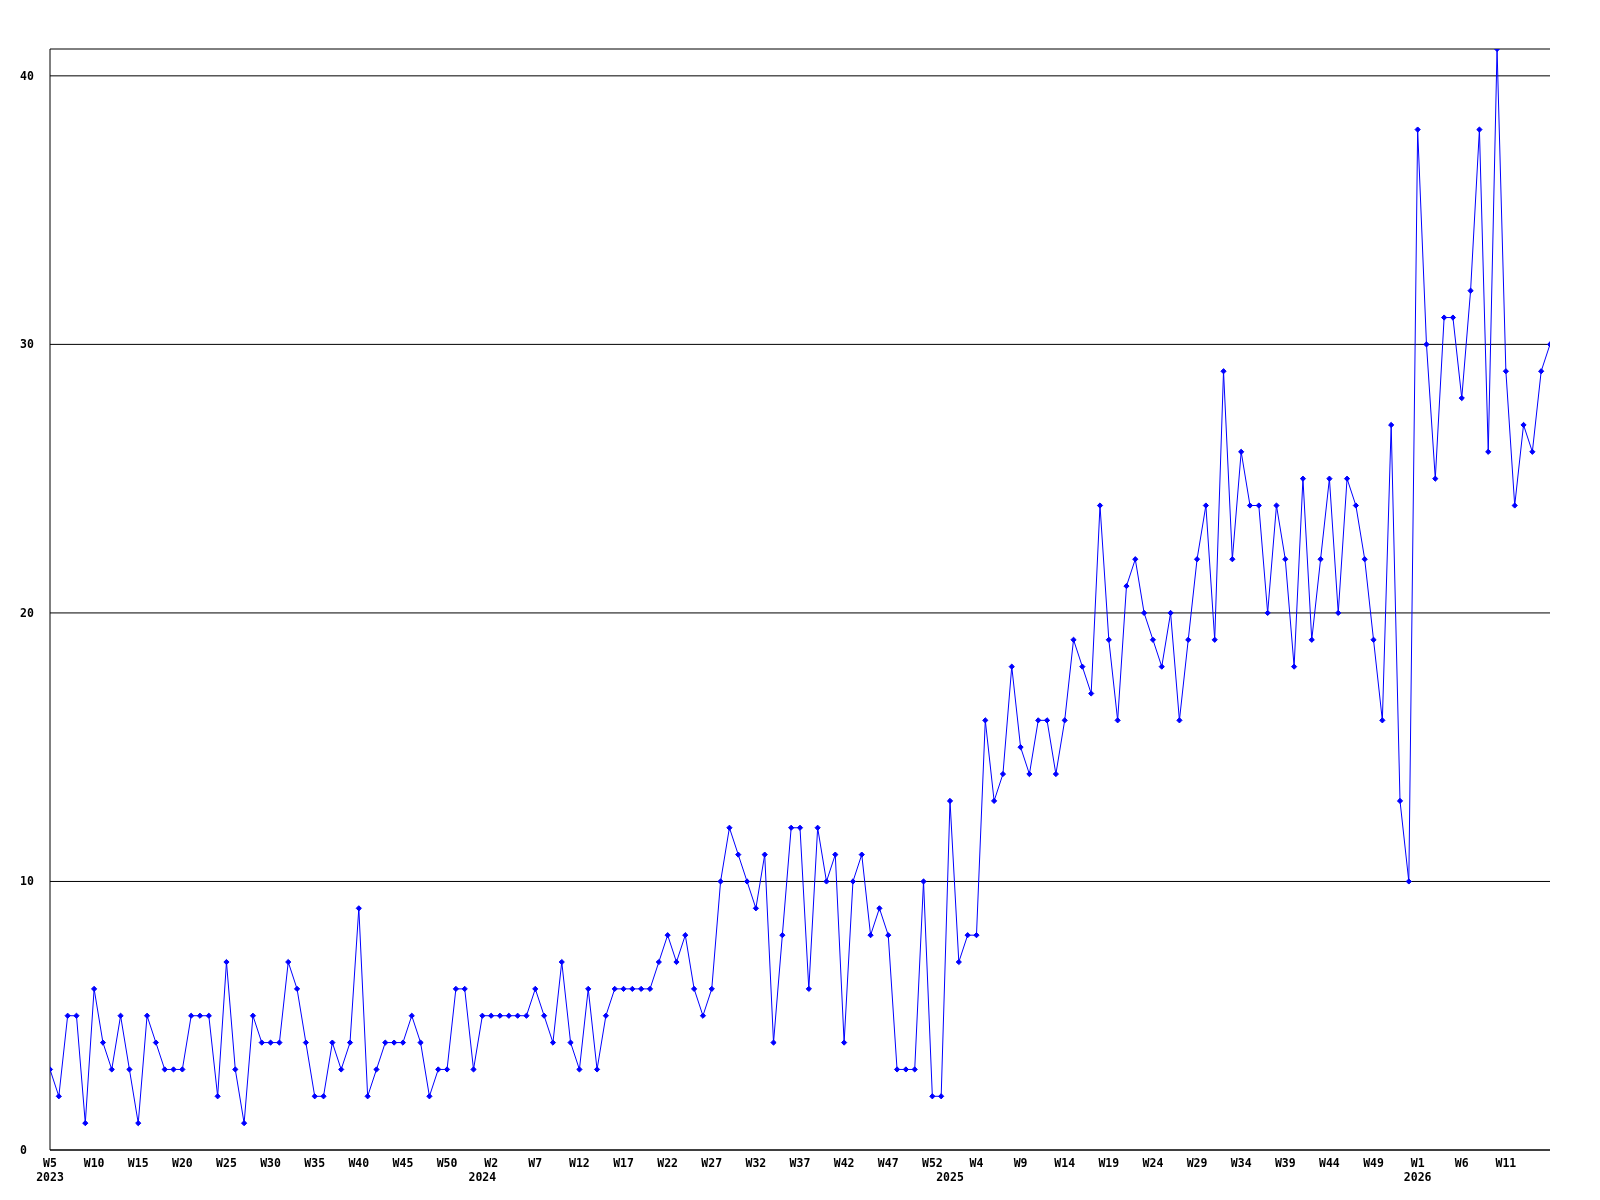 The width and height of the screenshot is (1600, 1200). What do you see at coordinates (623, 1163) in the screenshot?
I see `x-tick-label: W17` at bounding box center [623, 1163].